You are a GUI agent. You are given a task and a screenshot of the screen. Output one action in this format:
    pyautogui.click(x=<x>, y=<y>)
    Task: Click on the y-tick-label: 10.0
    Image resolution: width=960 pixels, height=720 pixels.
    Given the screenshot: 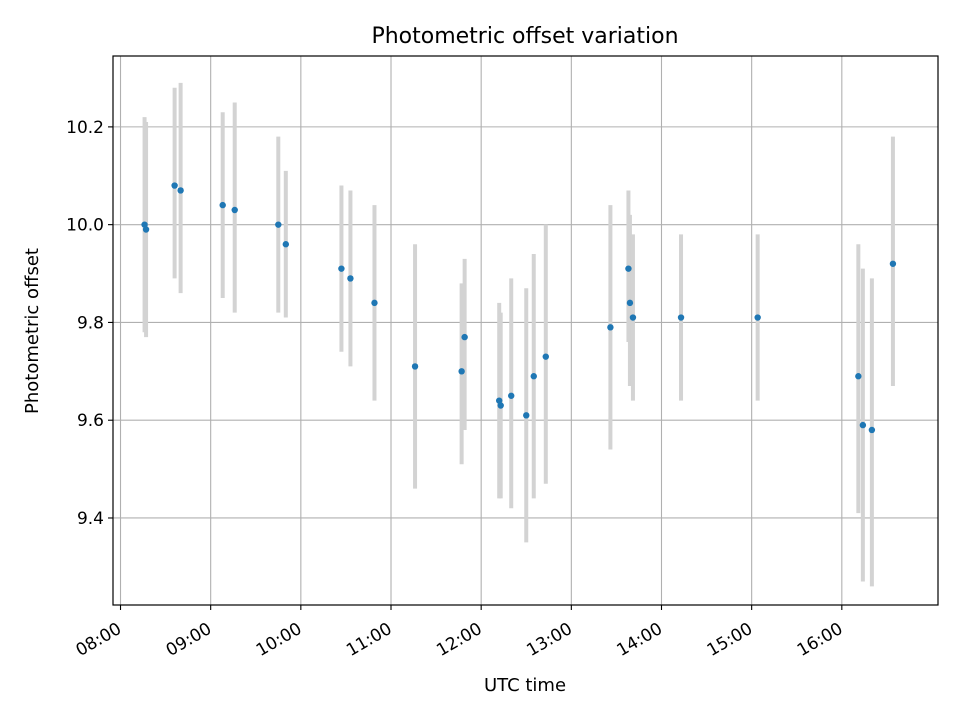 What is the action you would take?
    pyautogui.click(x=85, y=226)
    